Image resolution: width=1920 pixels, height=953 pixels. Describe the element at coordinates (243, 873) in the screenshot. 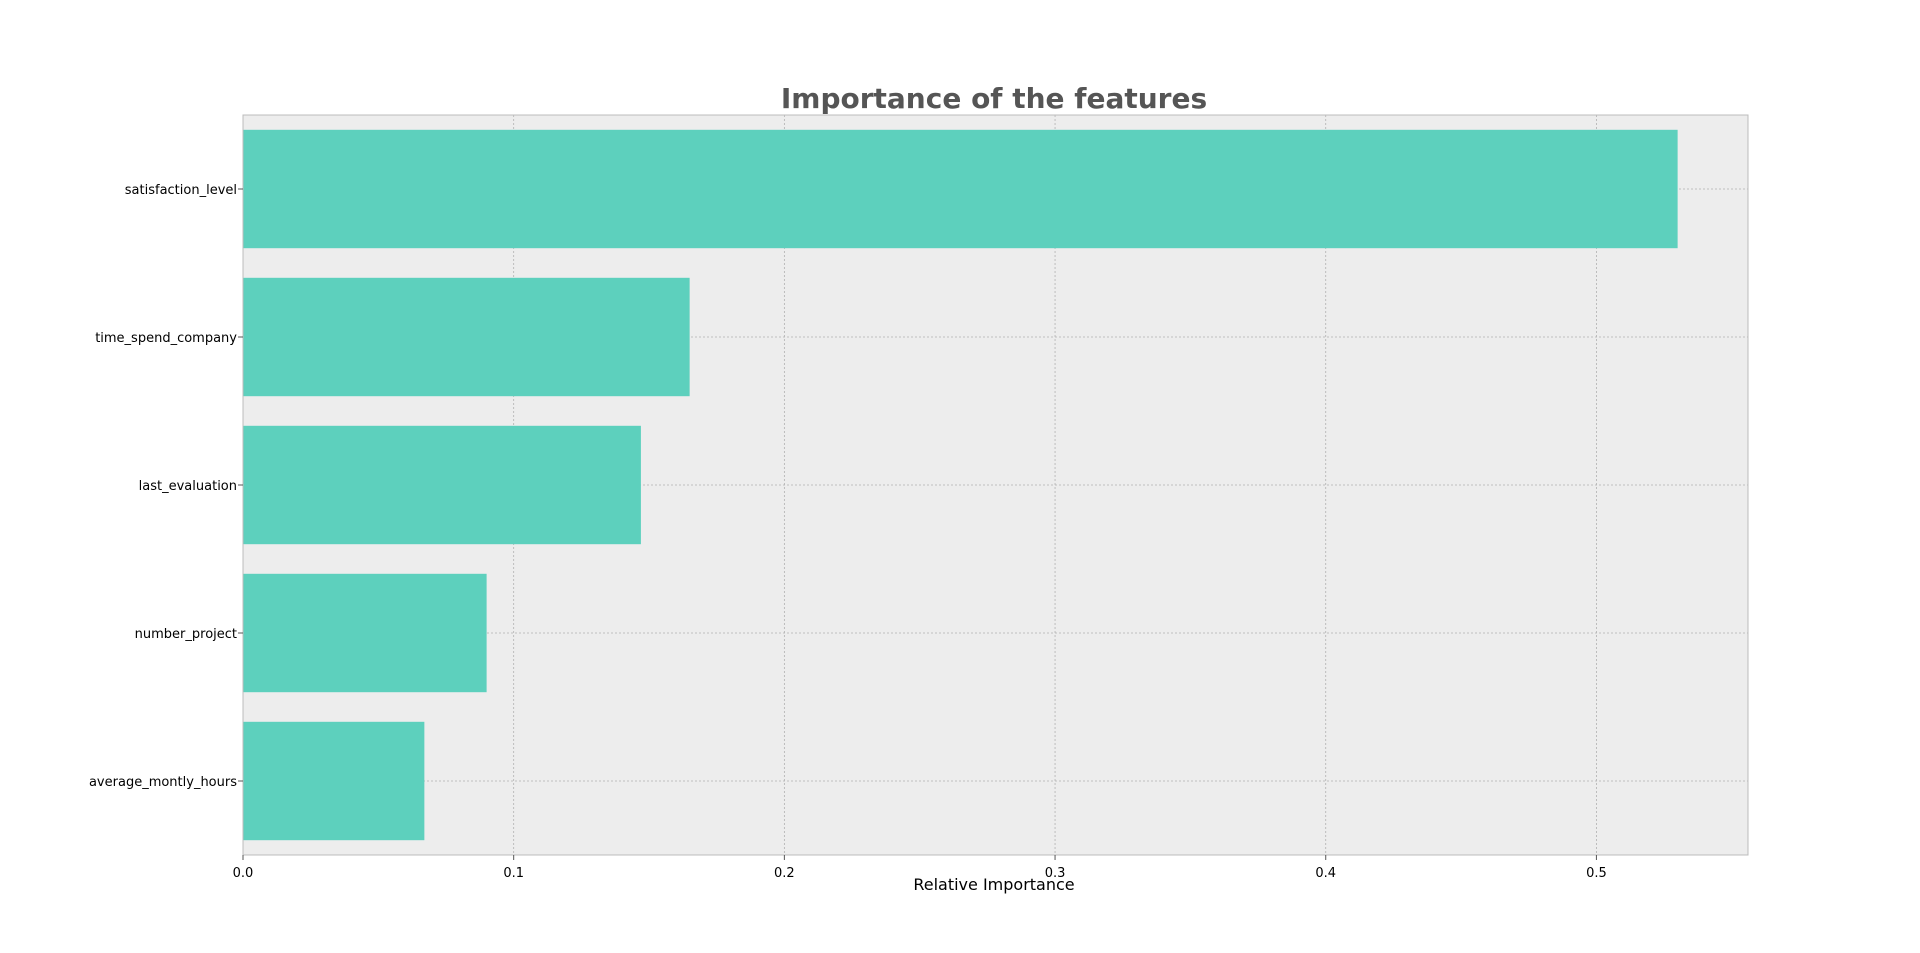

I see `x-tick-label: 0.0` at that location.